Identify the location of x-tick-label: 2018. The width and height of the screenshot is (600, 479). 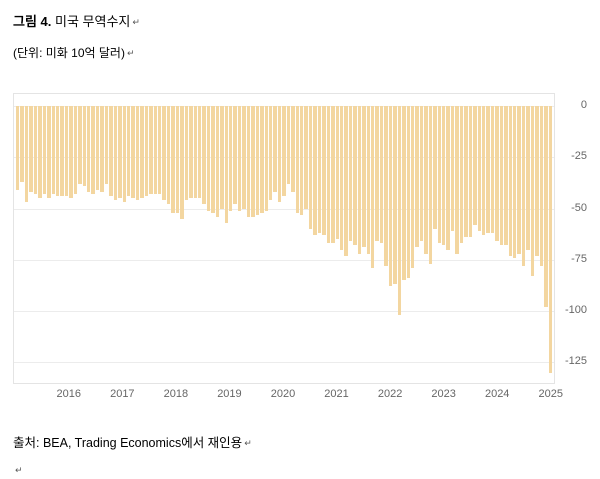
(176, 394).